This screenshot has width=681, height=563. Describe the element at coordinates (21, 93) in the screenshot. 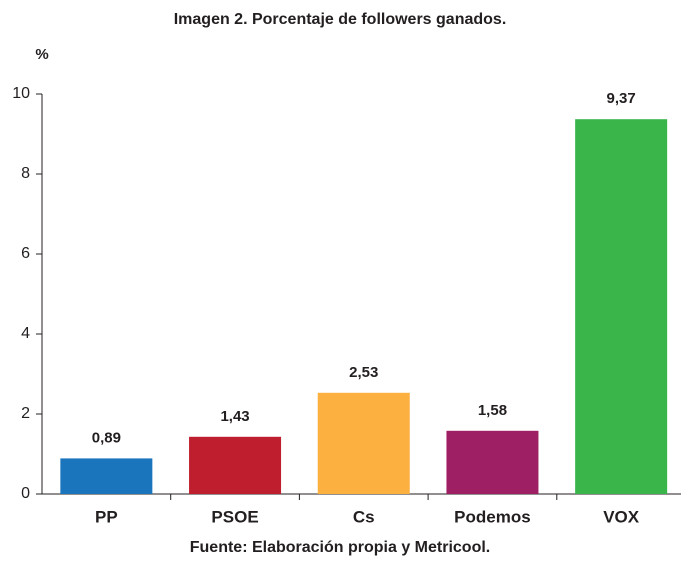

I see `y-tick-label: 10` at that location.